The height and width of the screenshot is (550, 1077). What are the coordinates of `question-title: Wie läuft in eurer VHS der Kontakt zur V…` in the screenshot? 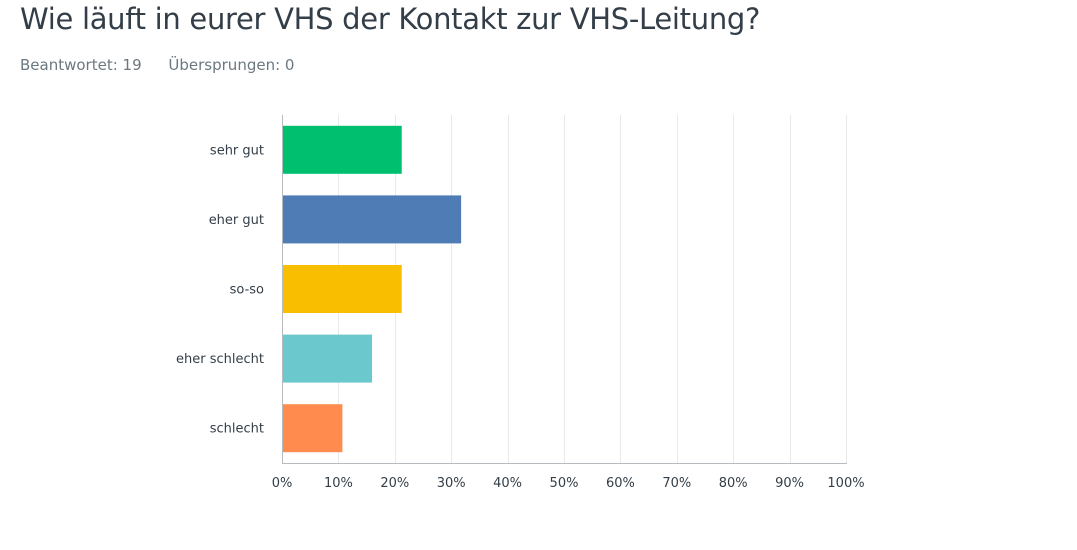 It's located at (390, 19).